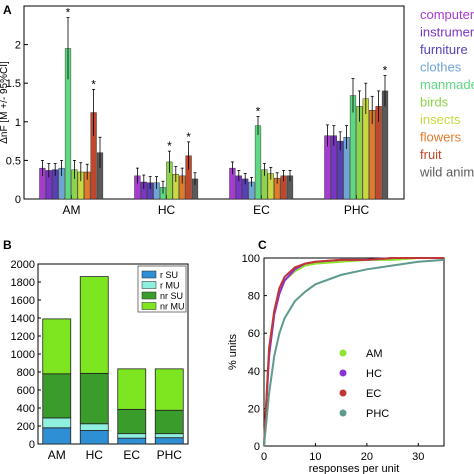  Describe the element at coordinates (251, 259) in the screenshot. I see `panel-c-y-tick-label: 100` at that location.